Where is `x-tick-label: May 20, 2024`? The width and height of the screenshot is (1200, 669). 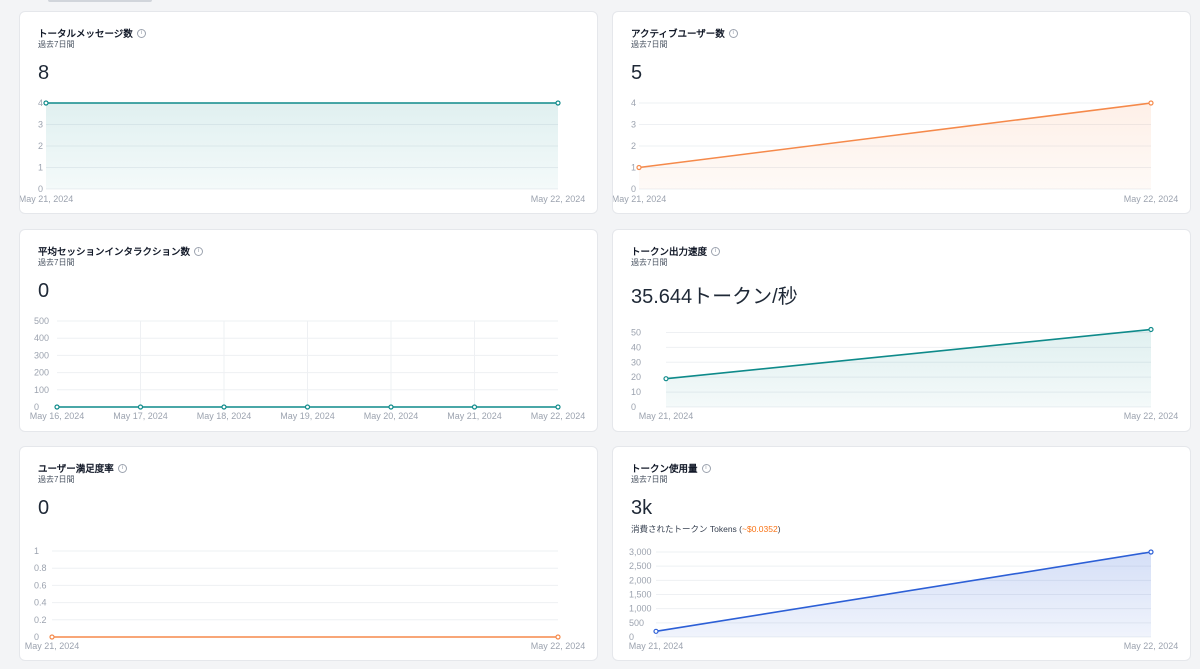 x-tick-label: May 20, 2024 is located at coordinates (391, 416).